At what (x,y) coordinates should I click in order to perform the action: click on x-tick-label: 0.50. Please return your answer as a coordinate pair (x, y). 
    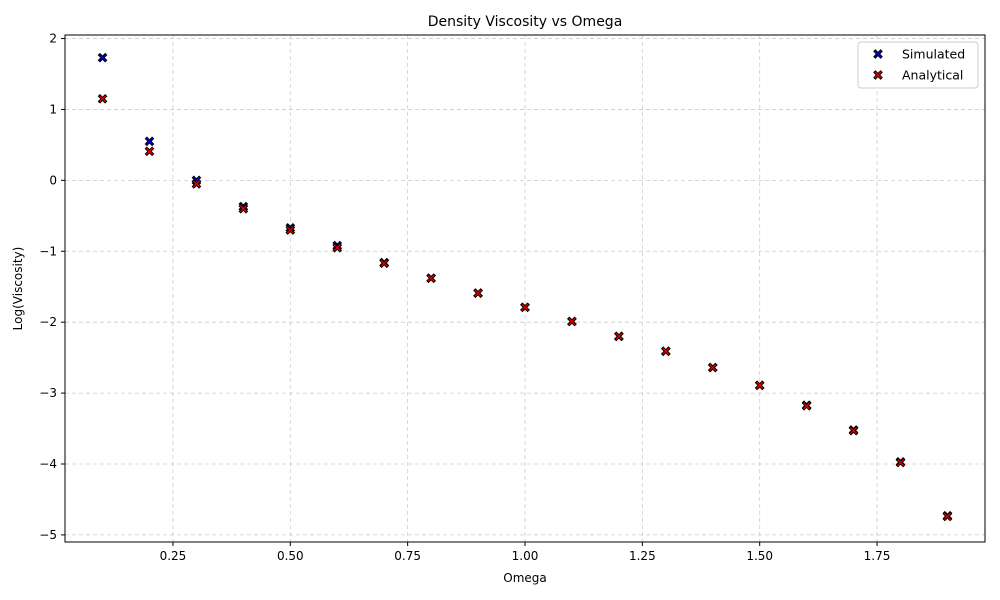
    Looking at the image, I should click on (290, 556).